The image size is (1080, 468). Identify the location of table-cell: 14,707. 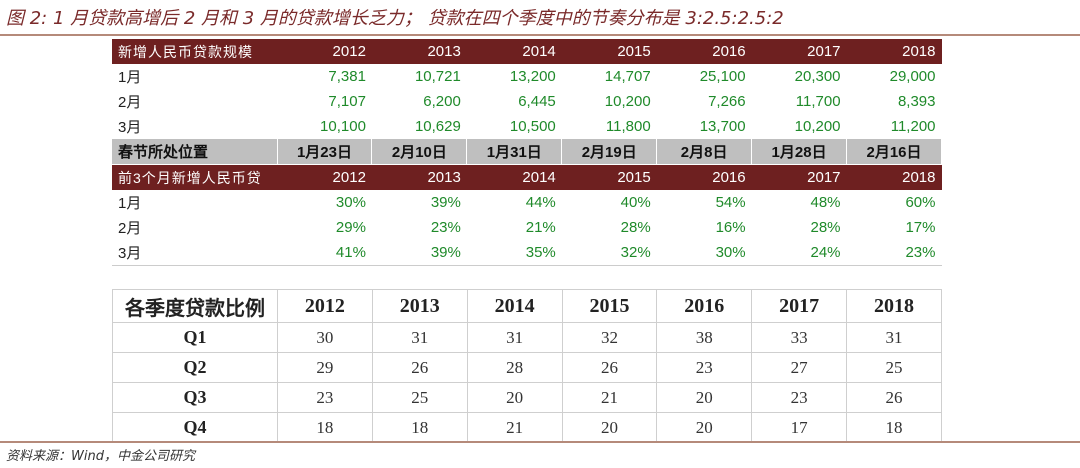
(627, 76).